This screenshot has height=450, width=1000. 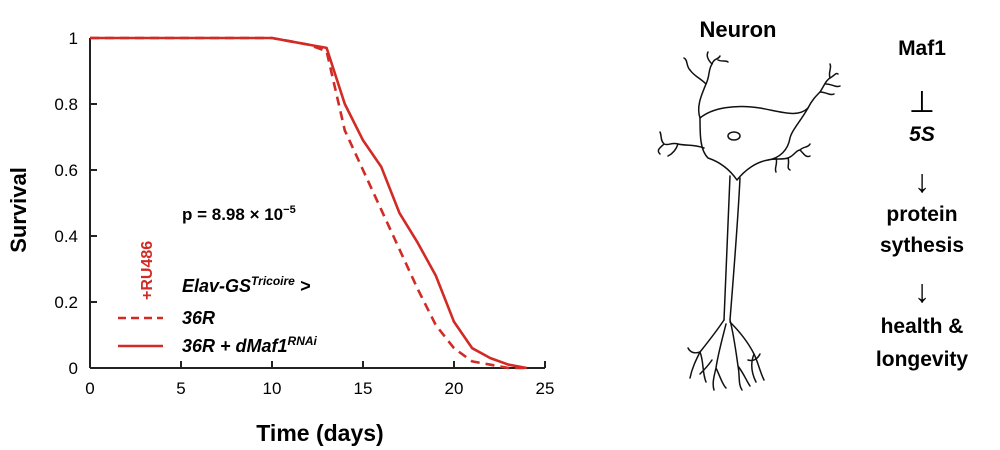 What do you see at coordinates (922, 291) in the screenshot?
I see `arrow-down-icon-2: ↓` at bounding box center [922, 291].